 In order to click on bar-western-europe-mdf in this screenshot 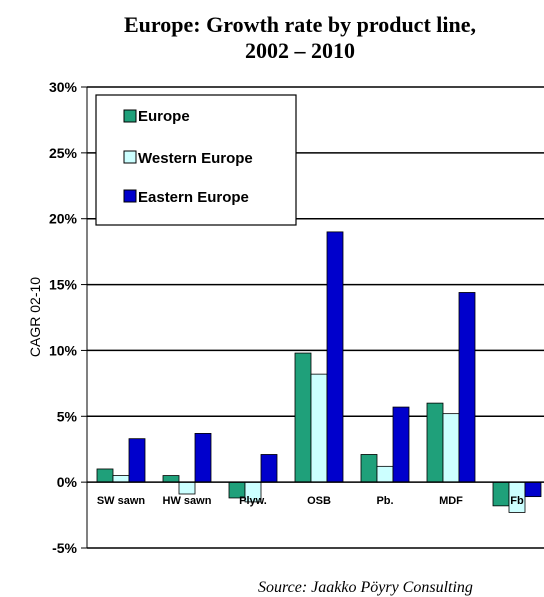, I will do `click(451, 448)`.